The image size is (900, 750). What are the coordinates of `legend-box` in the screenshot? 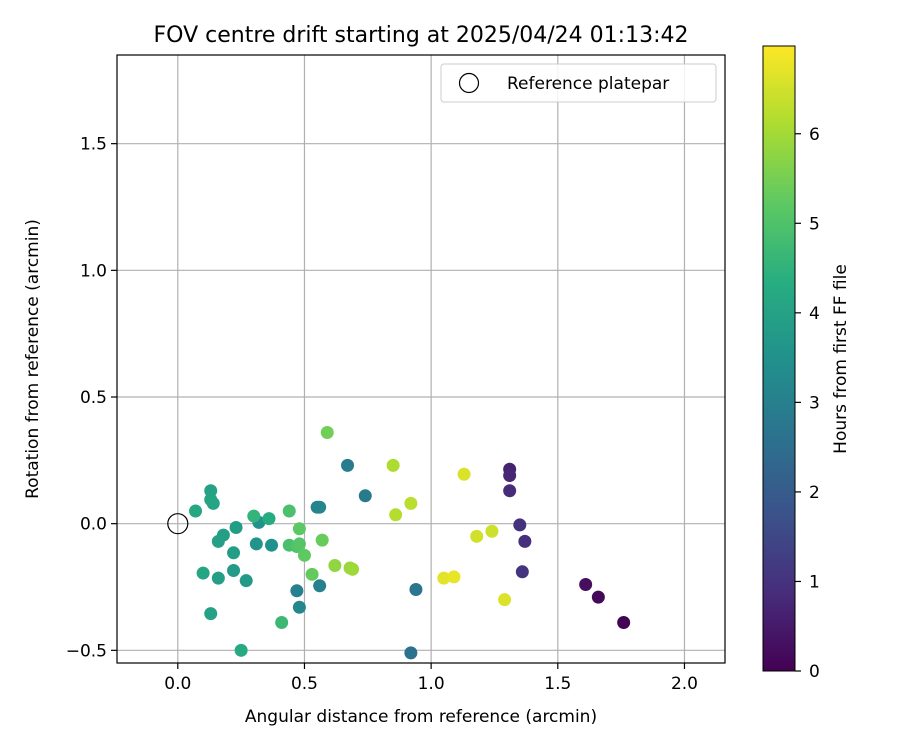 It's located at (578, 83).